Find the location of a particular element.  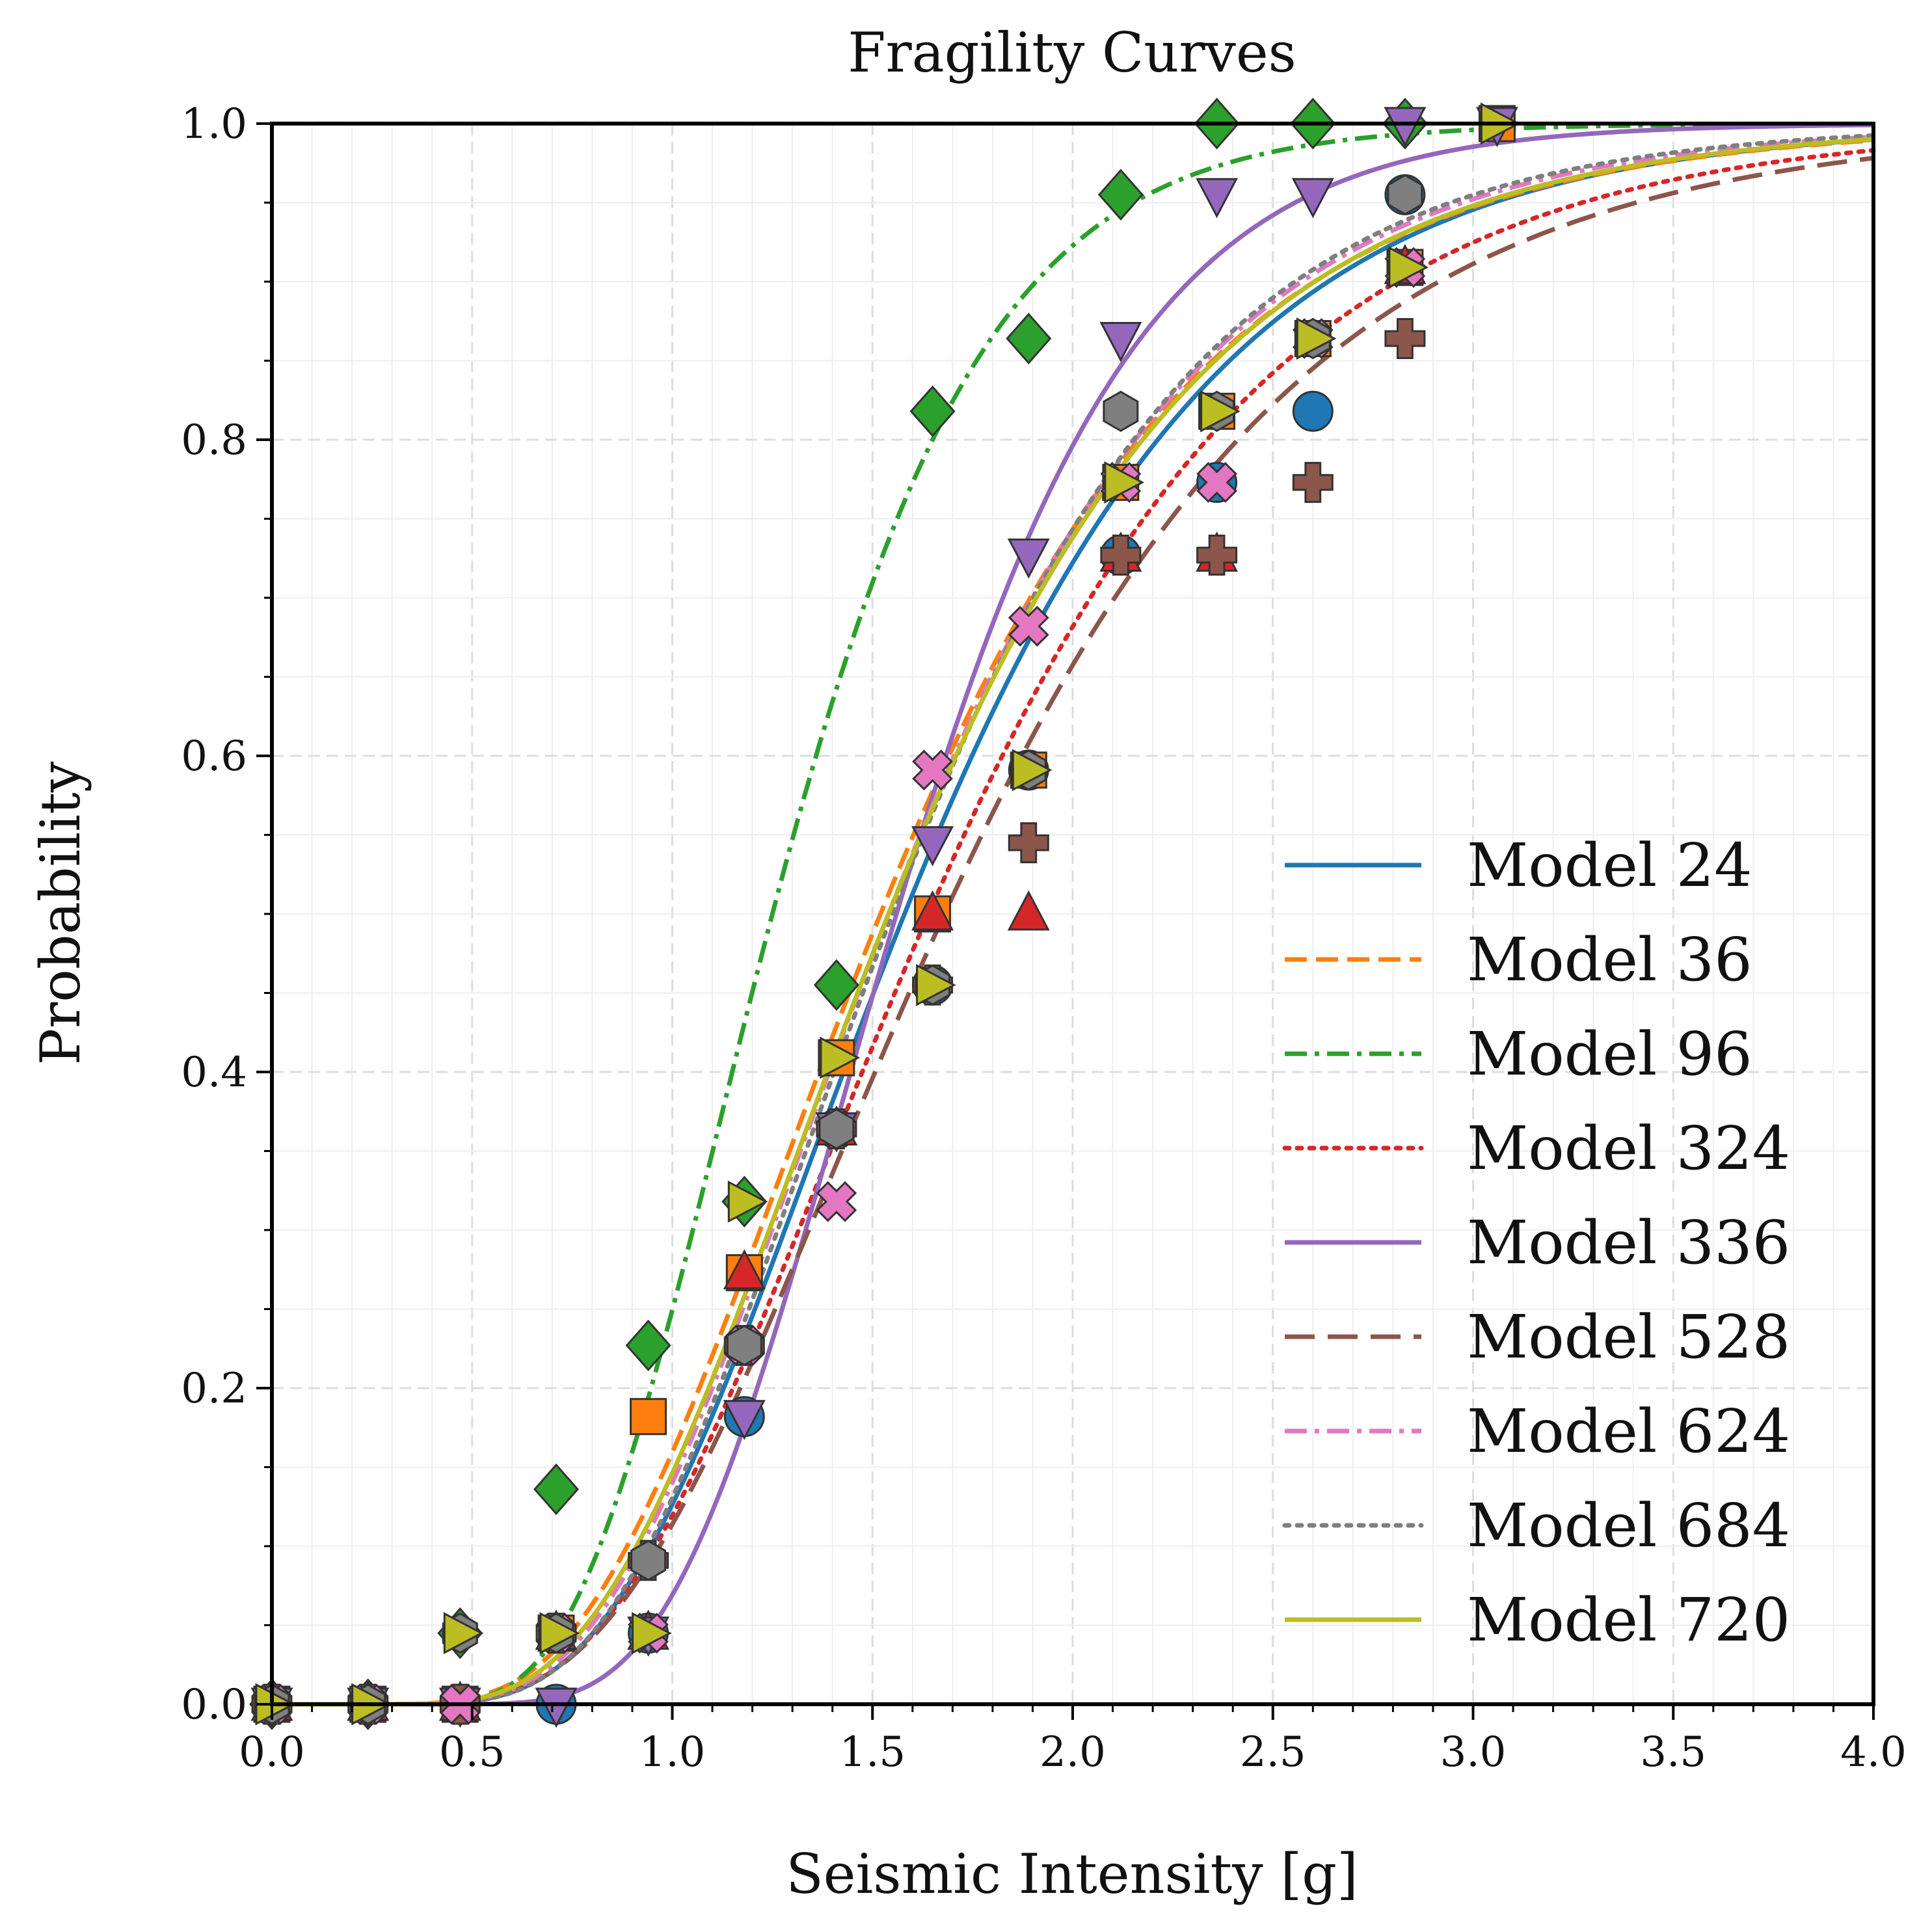

y-tick-label: 0.4 is located at coordinates (214, 1073).